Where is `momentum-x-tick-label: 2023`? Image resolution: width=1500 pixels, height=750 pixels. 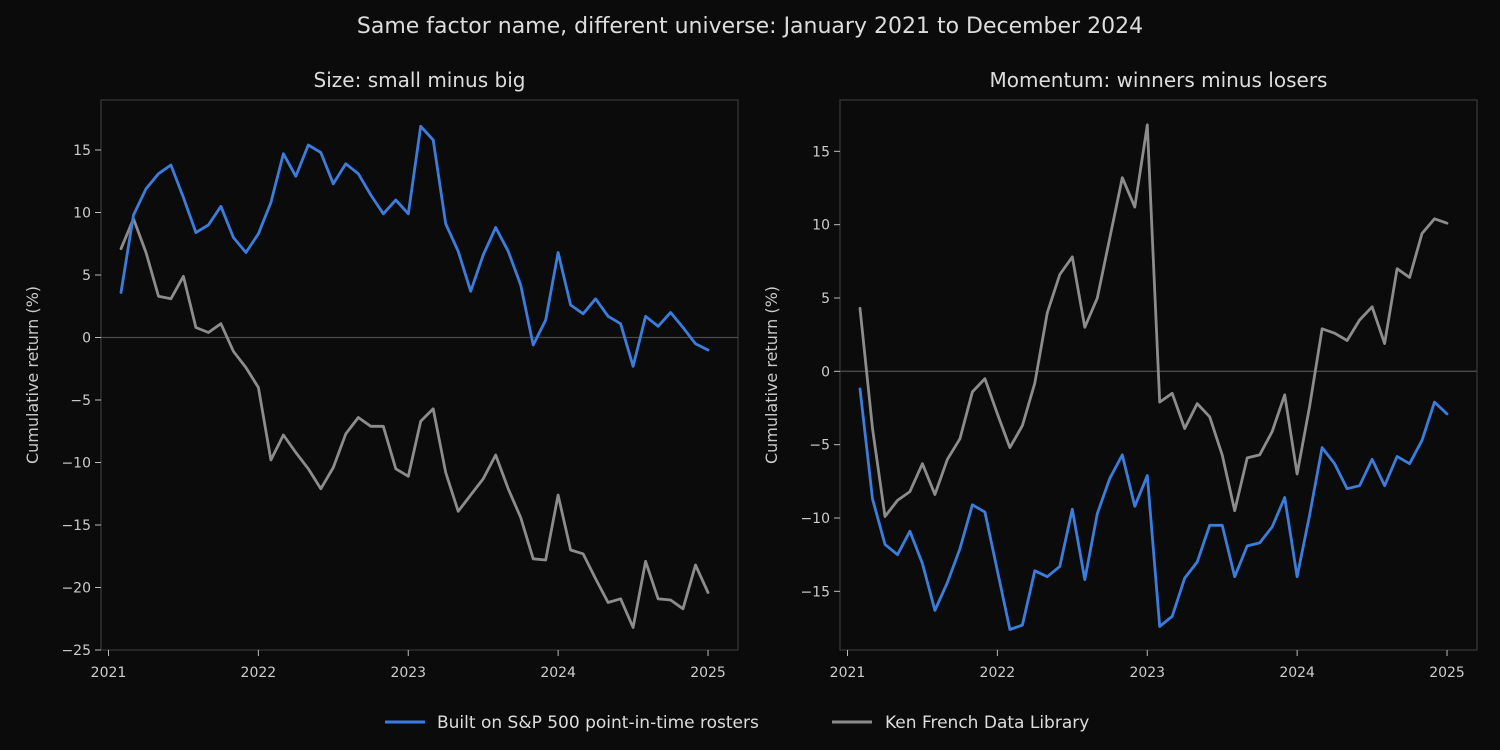 momentum-x-tick-label: 2023 is located at coordinates (1147, 673).